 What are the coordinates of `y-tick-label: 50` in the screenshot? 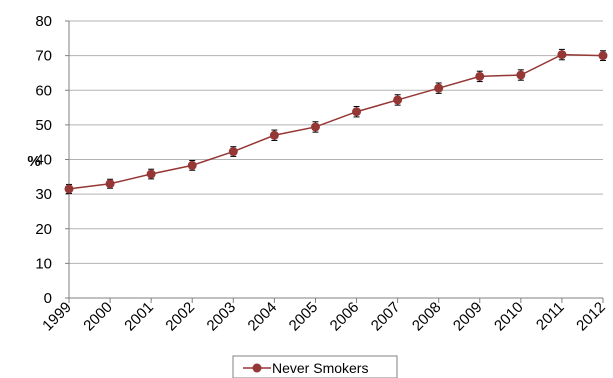 It's located at (43, 125).